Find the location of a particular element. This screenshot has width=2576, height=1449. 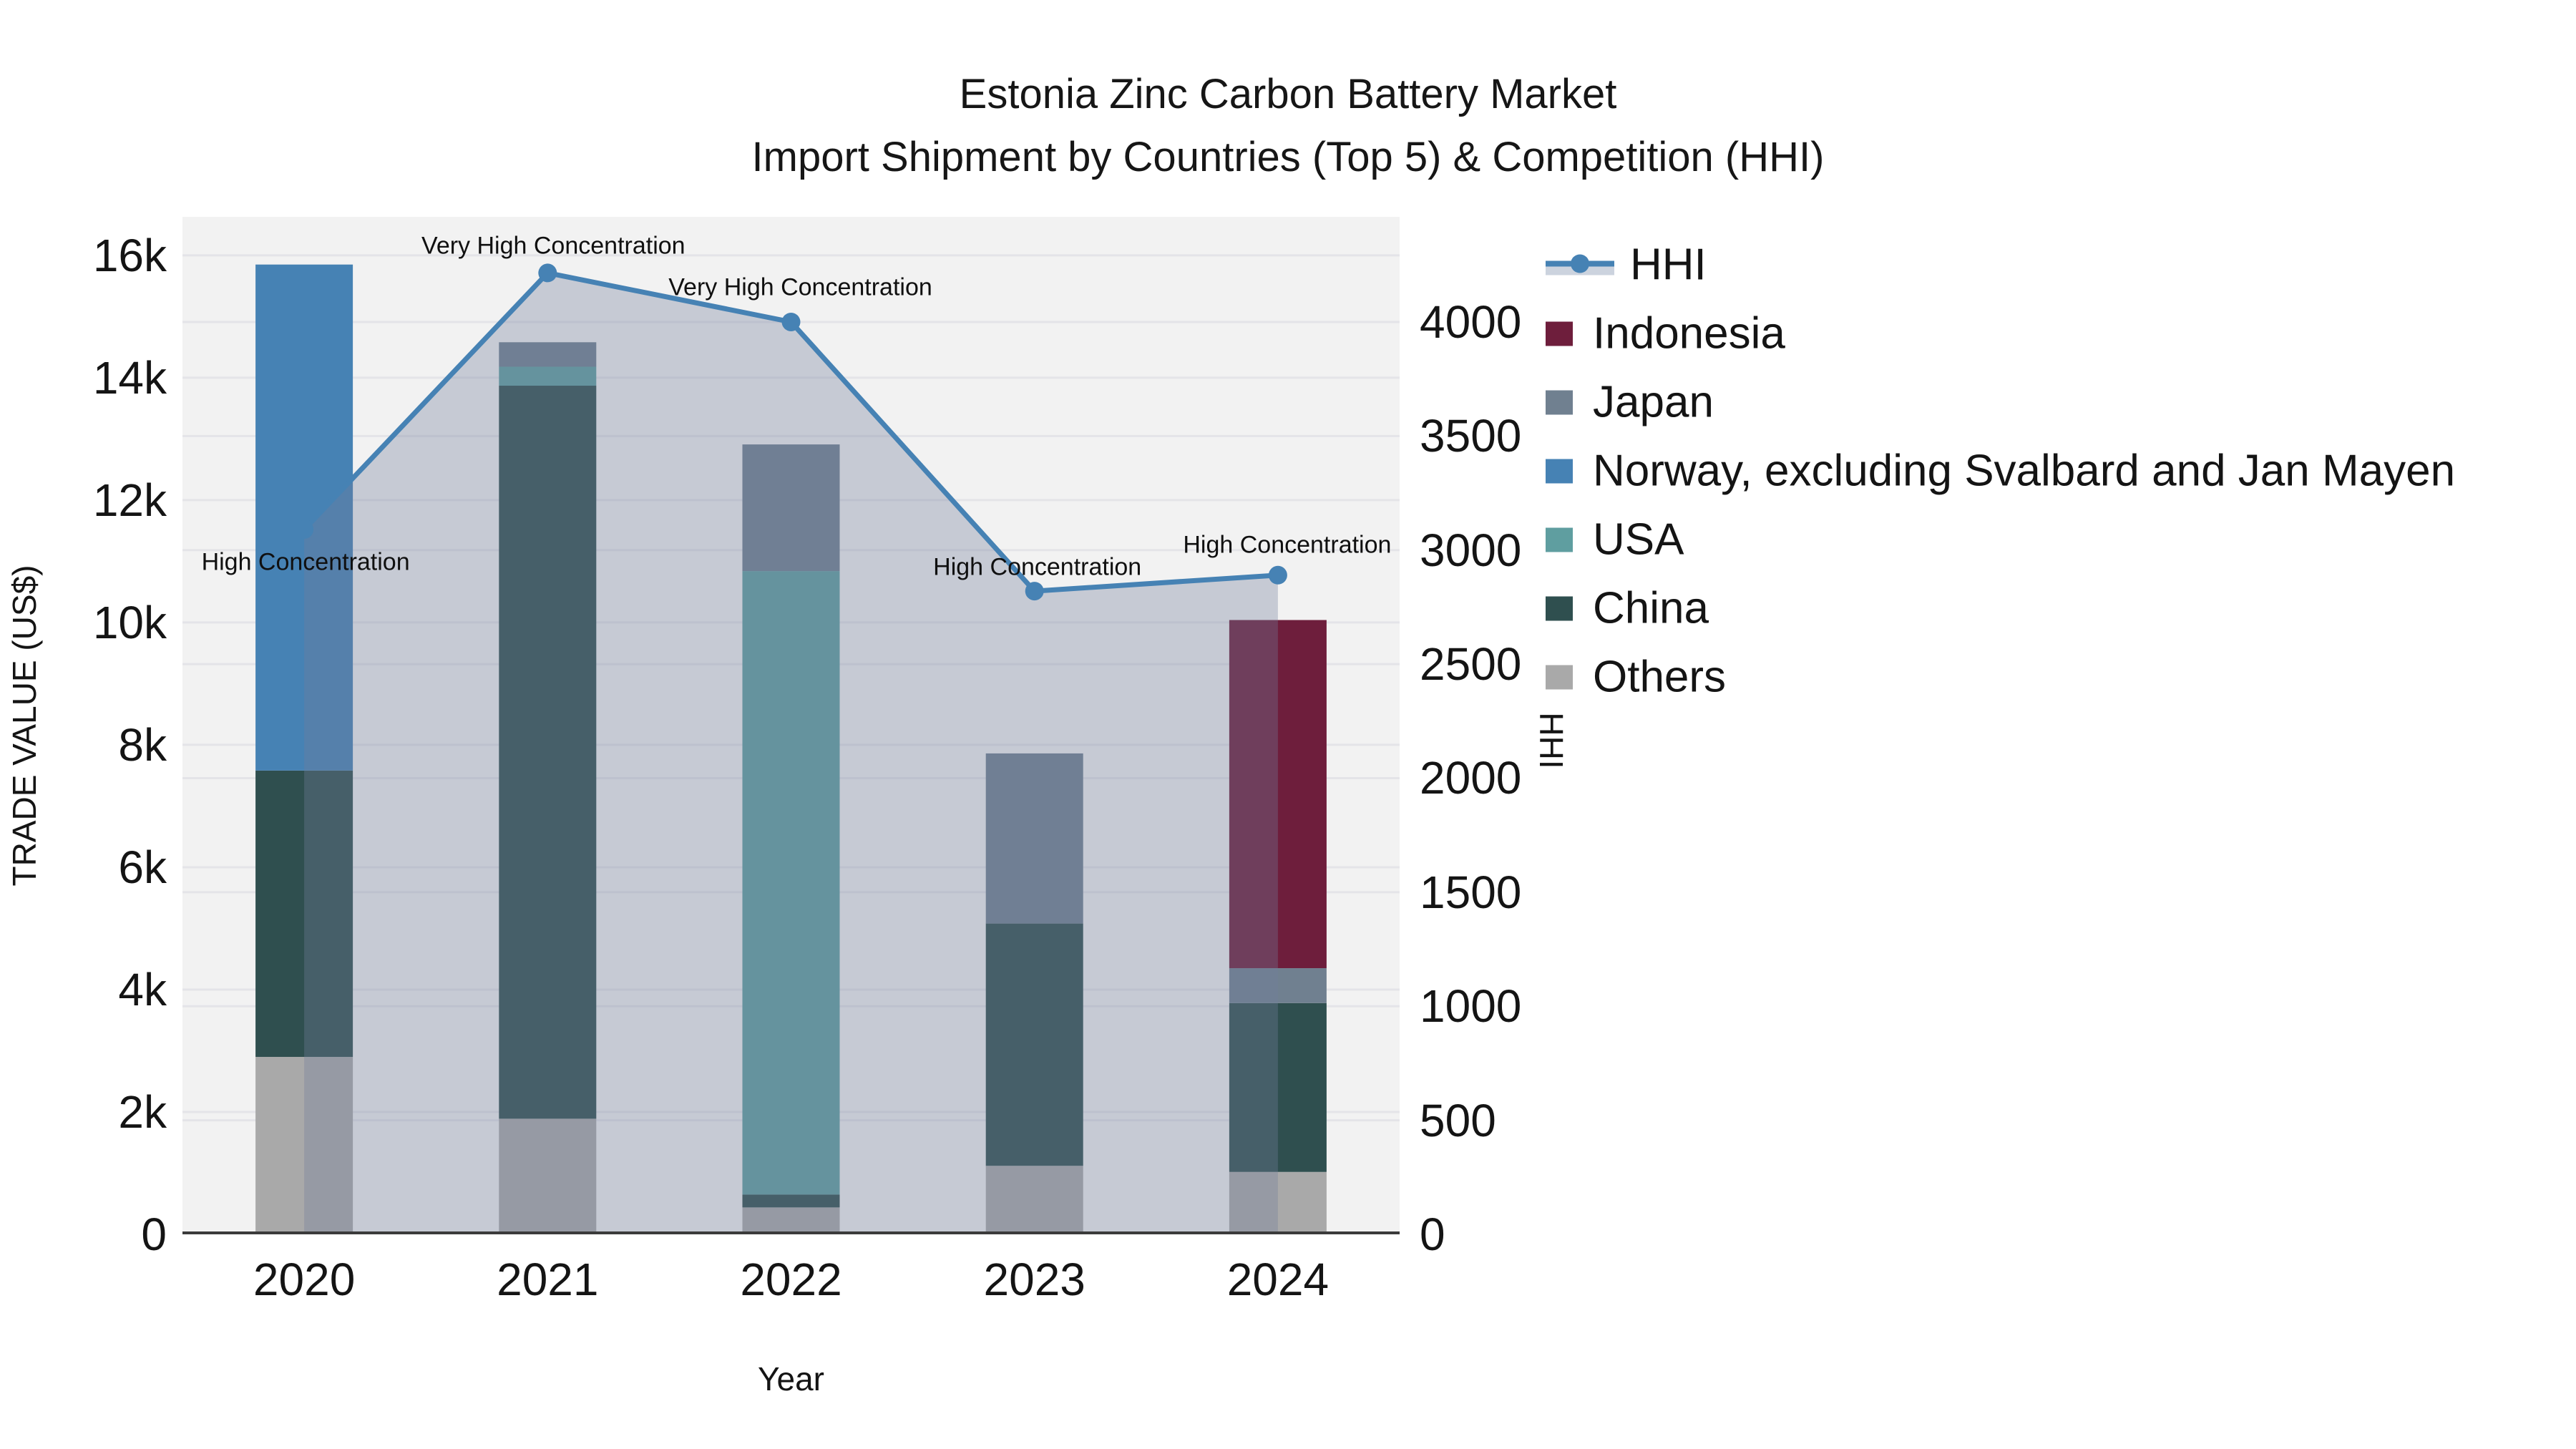

right-tick-3500: 3500 is located at coordinates (1471, 436).